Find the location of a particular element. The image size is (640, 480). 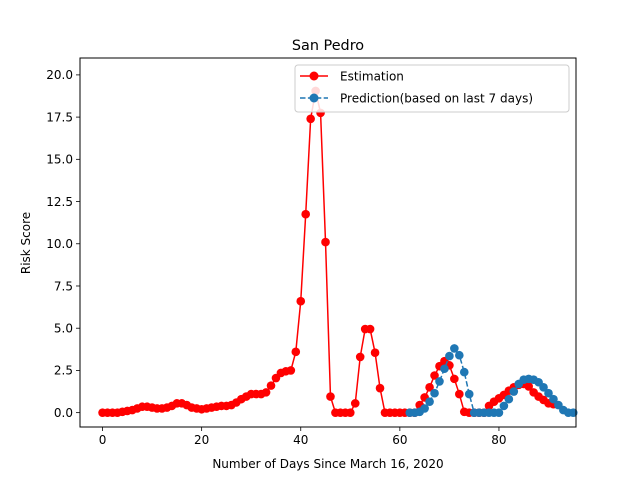

legend-prediction-label: Prediction(based on last 7 days) is located at coordinates (436, 99).